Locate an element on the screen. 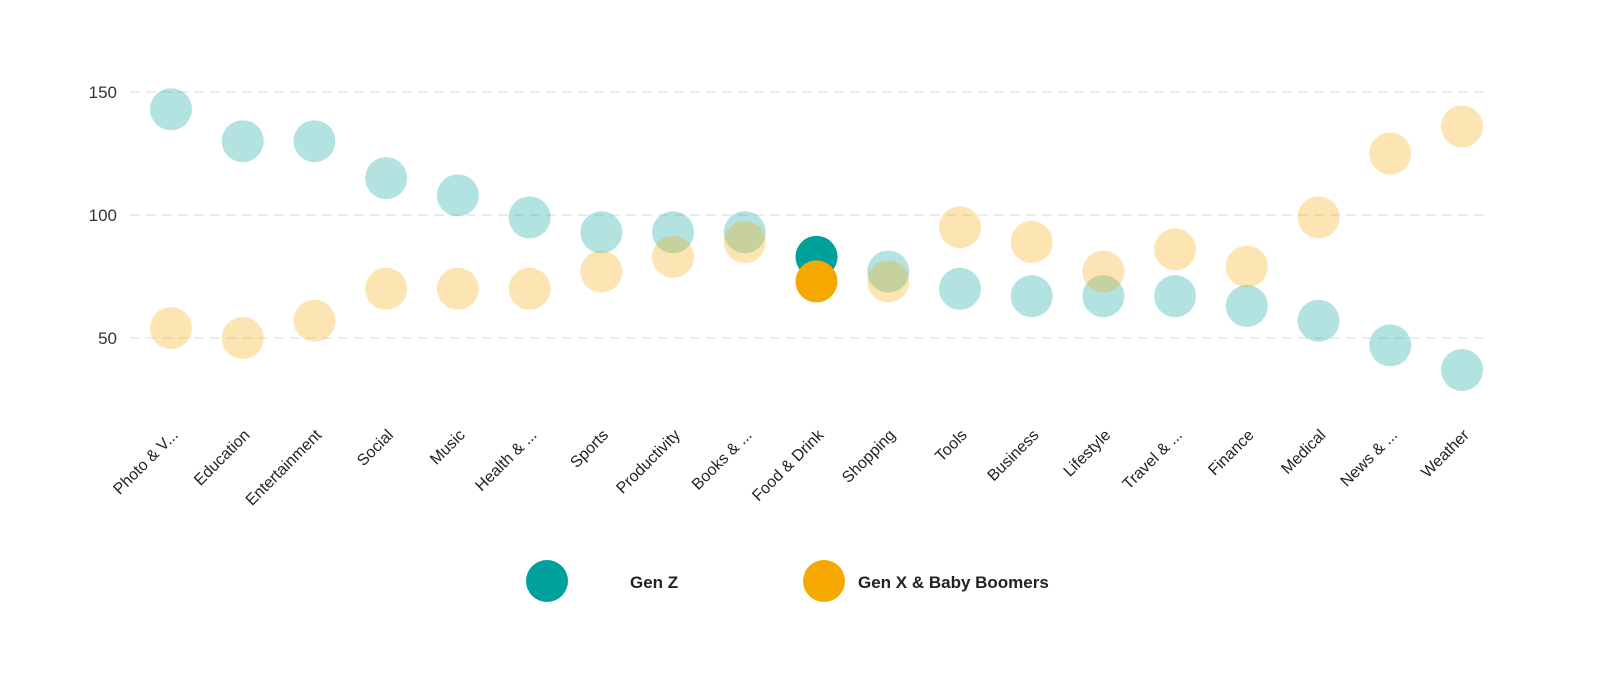  y-axis: 50 100 150 is located at coordinates (103, 215).